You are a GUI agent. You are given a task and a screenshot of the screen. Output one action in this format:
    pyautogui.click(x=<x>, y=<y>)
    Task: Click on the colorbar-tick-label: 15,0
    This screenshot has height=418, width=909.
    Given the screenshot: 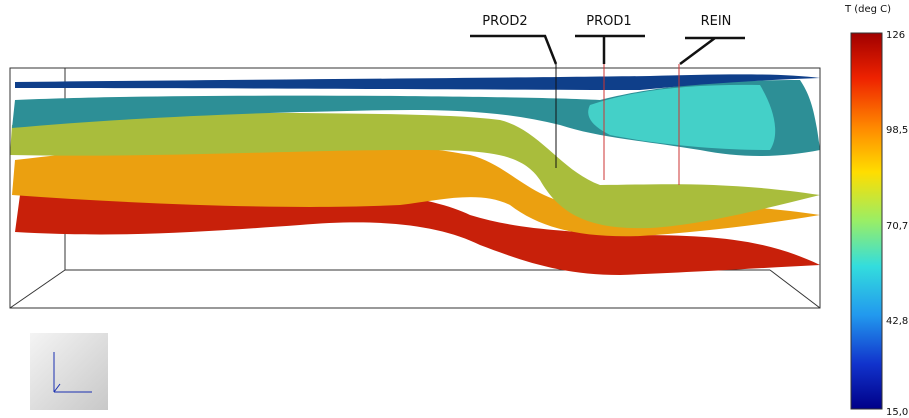 What is the action you would take?
    pyautogui.click(x=897, y=412)
    